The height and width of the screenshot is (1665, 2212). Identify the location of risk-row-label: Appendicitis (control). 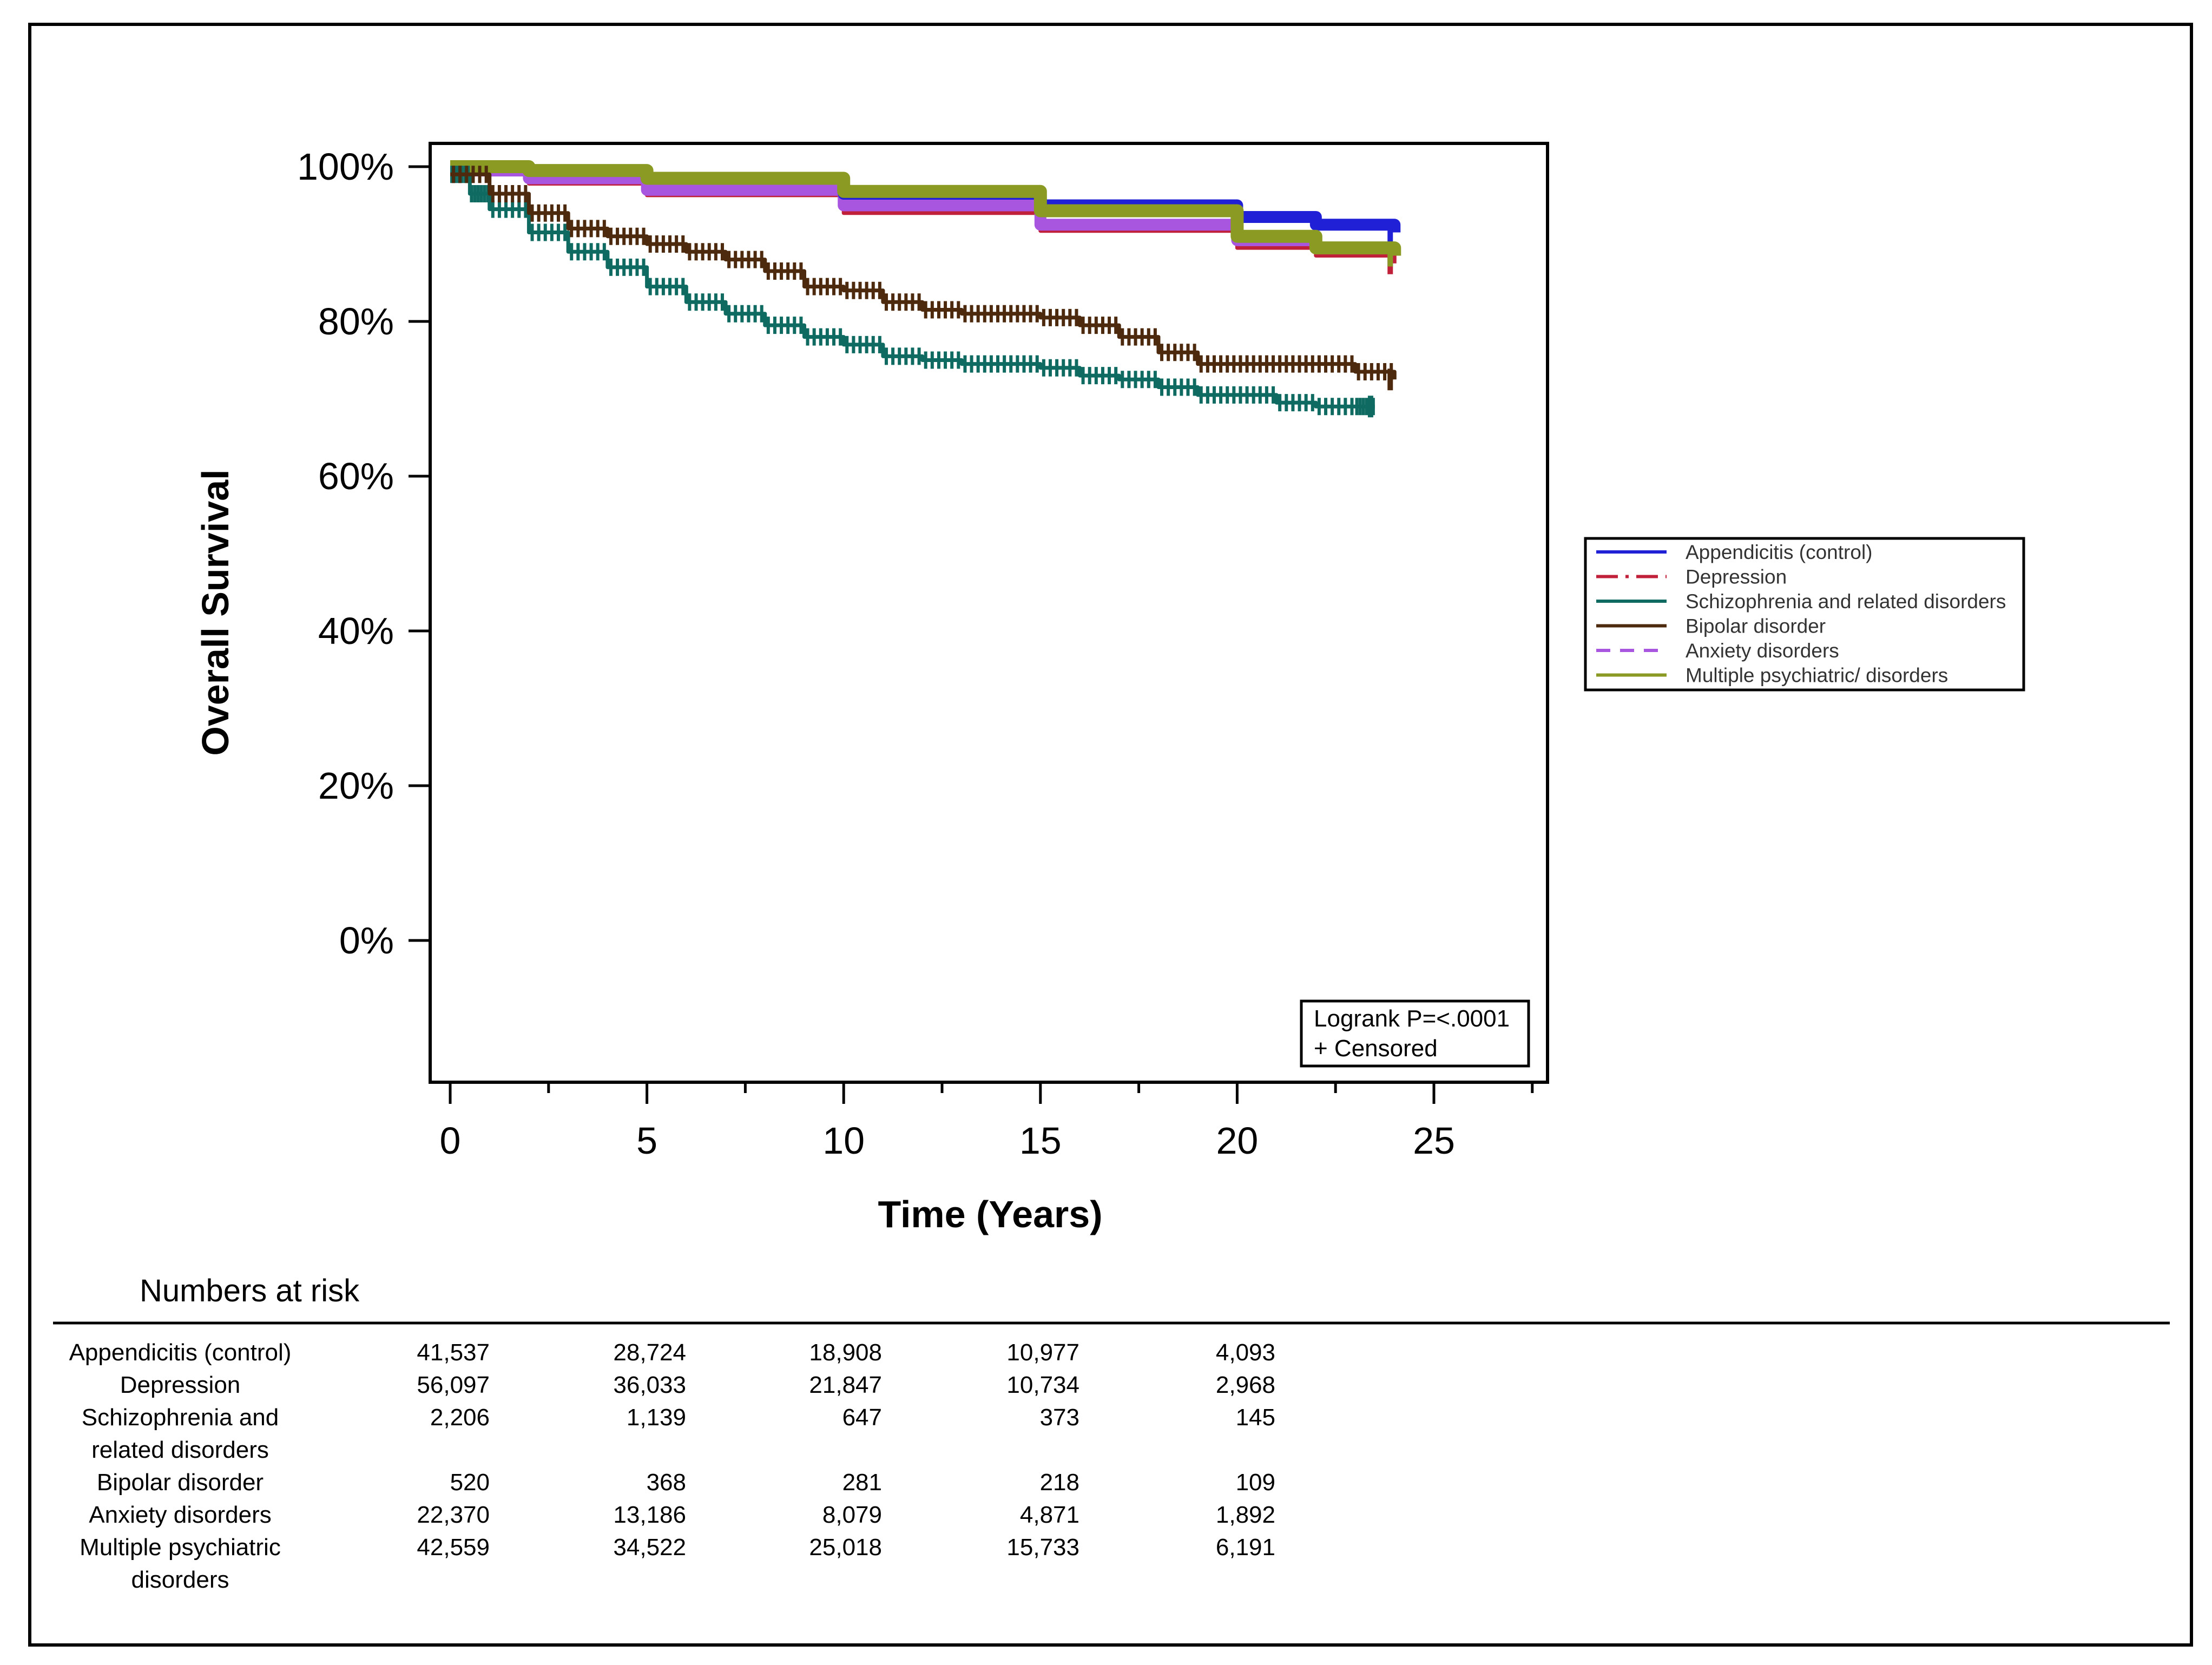
(181, 1352).